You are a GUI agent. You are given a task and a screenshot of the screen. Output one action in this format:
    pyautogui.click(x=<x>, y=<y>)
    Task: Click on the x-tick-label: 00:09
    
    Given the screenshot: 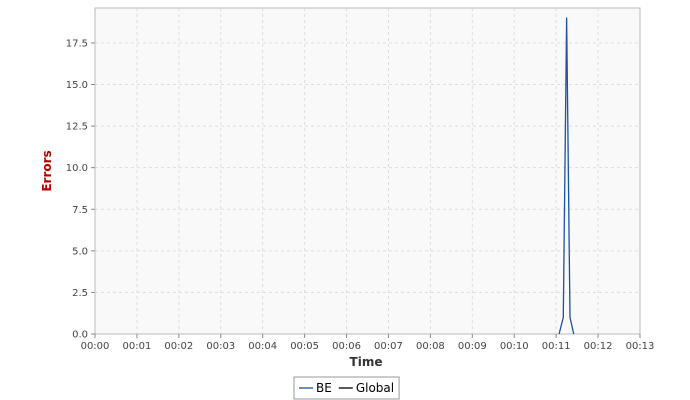 What is the action you would take?
    pyautogui.click(x=472, y=346)
    